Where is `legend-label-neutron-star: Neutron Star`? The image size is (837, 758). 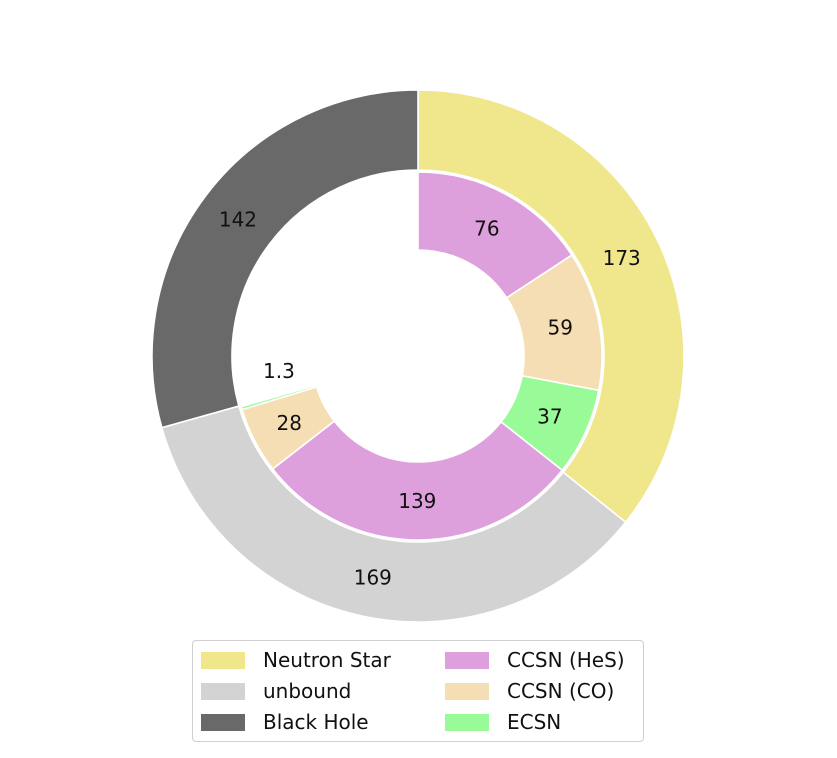
legend-label-neutron-star: Neutron Star is located at coordinates (327, 660).